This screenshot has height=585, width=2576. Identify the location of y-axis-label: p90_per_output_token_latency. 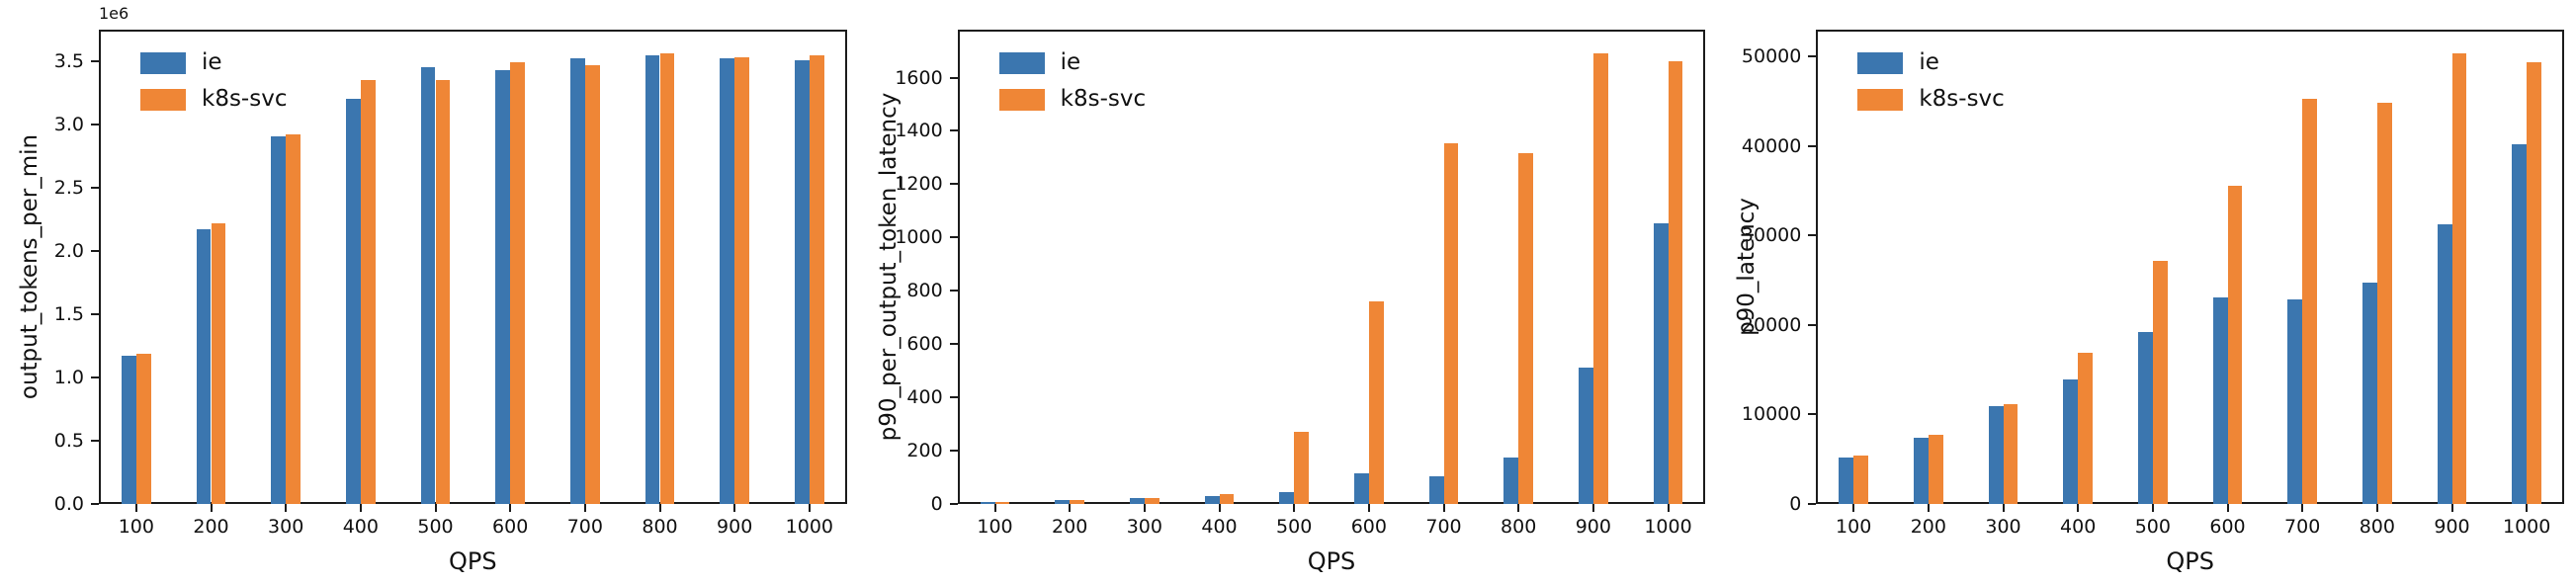
(888, 267).